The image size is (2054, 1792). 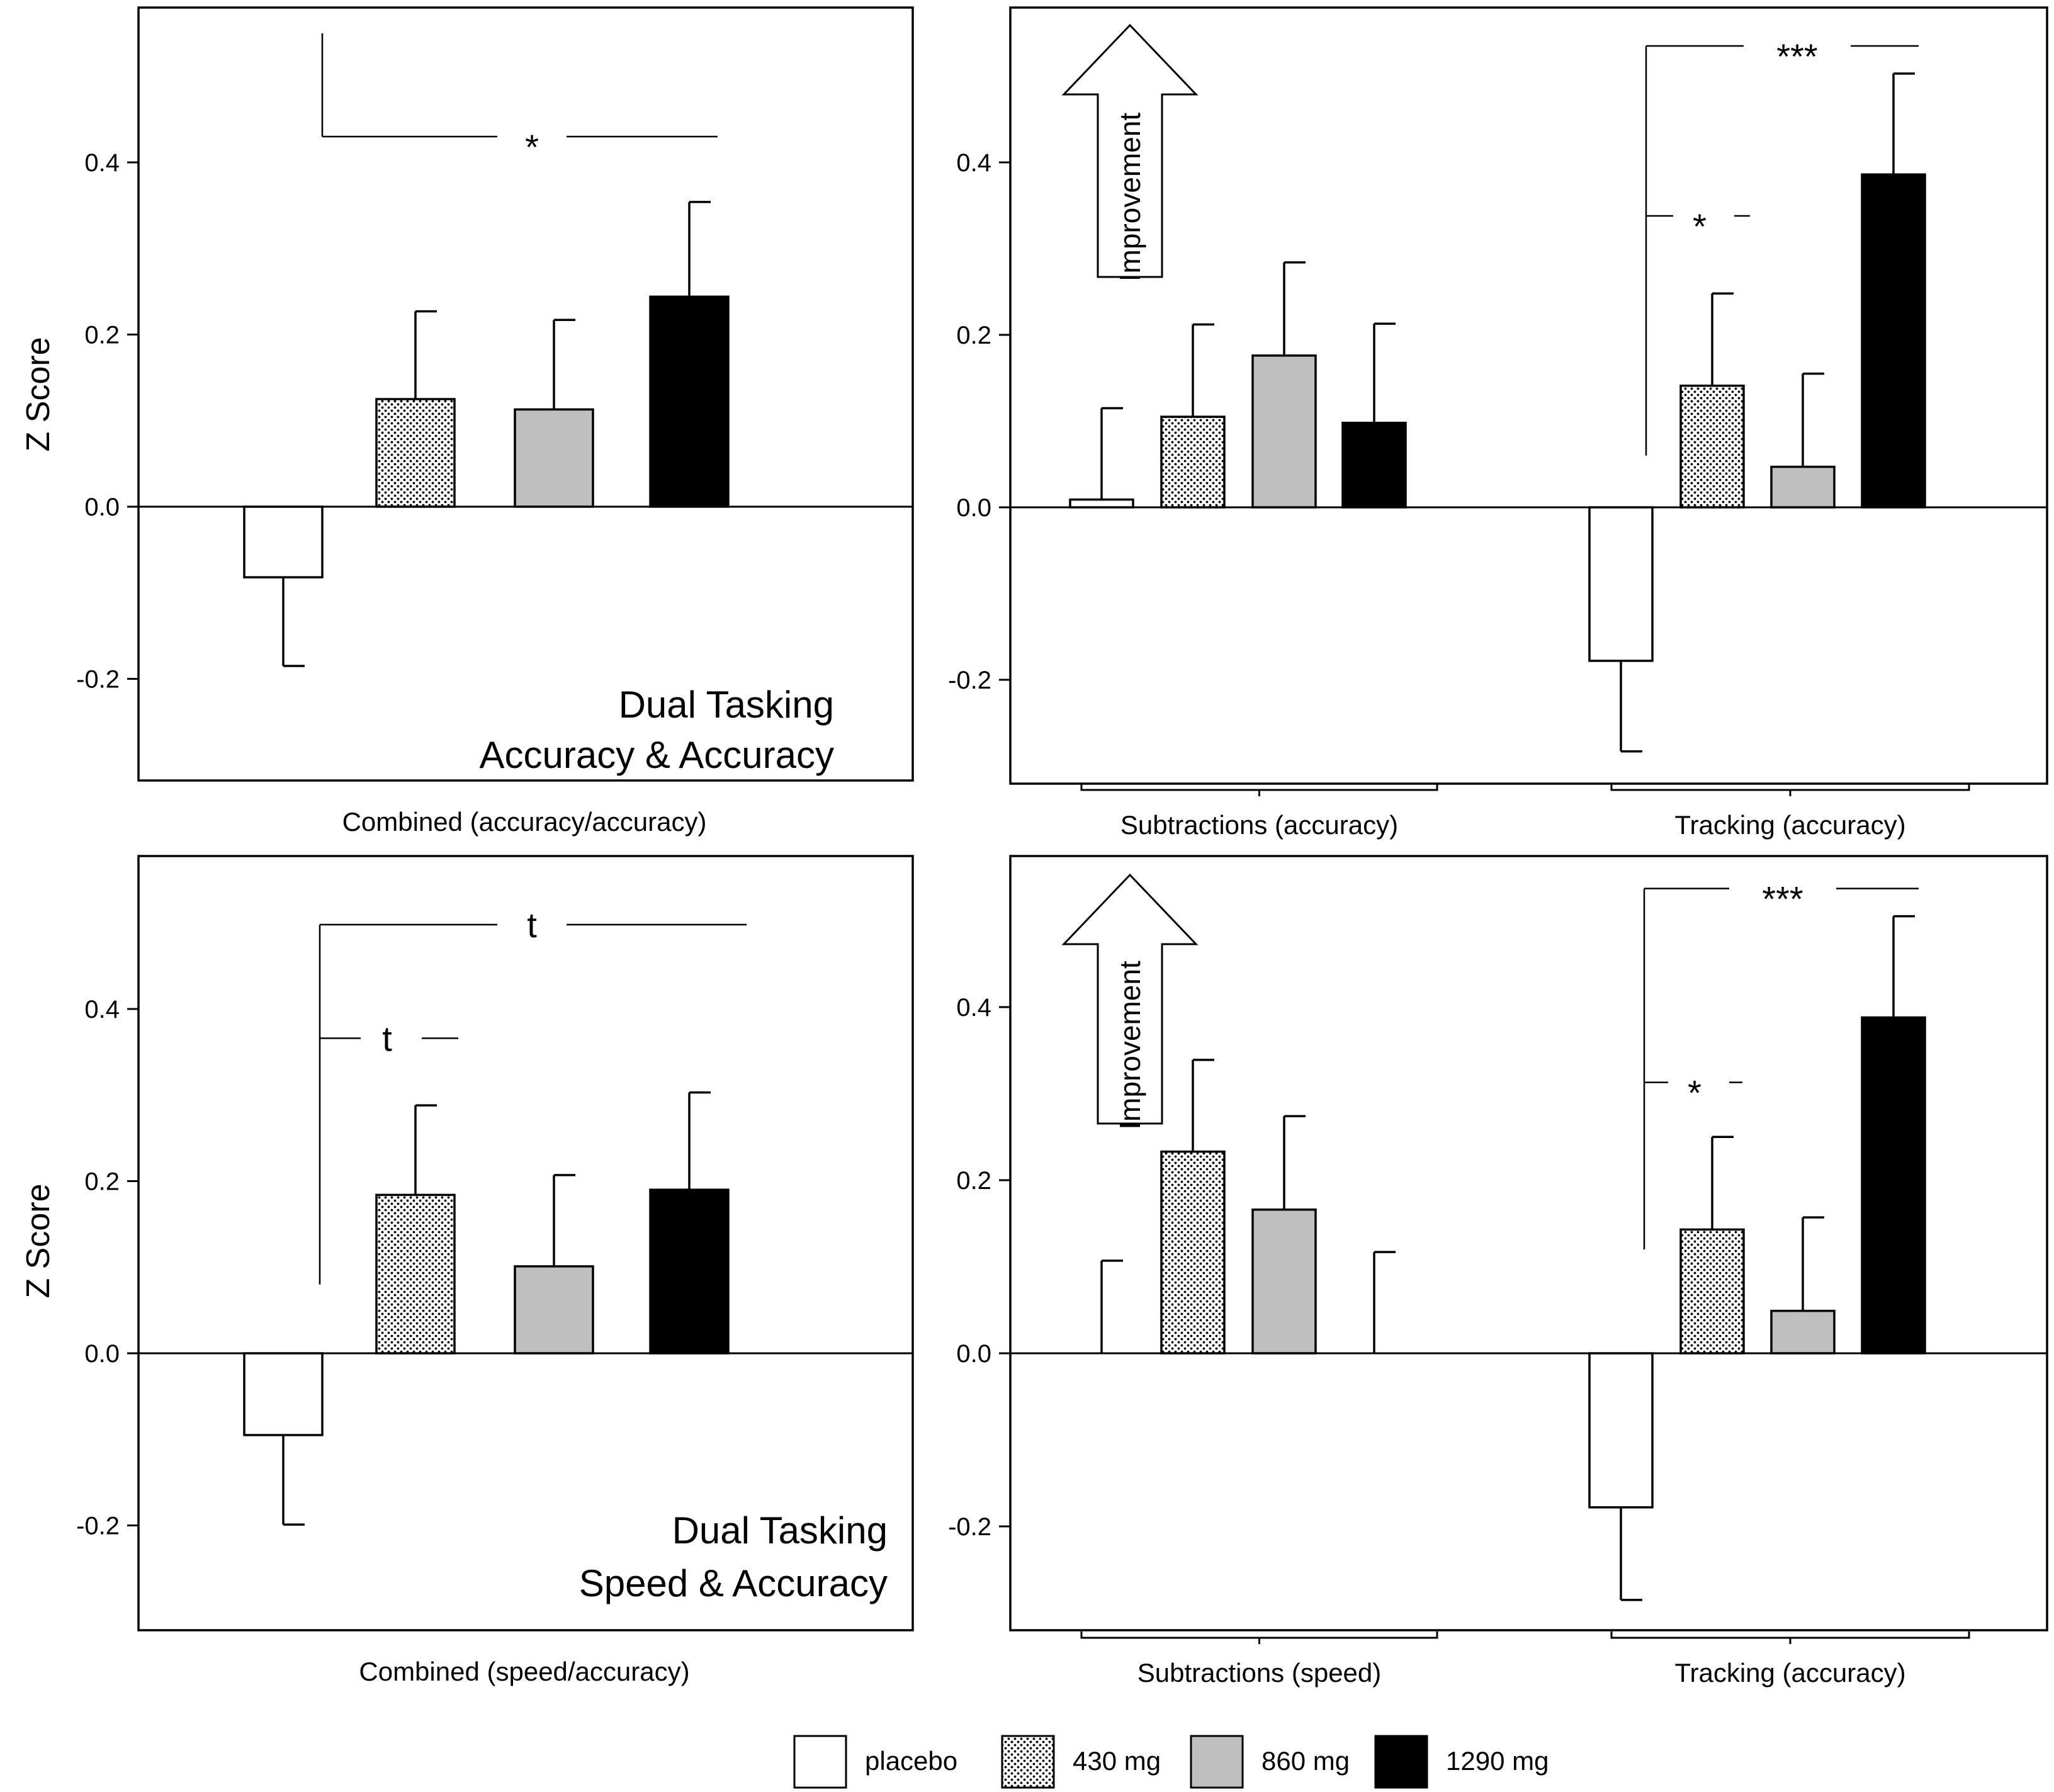 What do you see at coordinates (1259, 825) in the screenshot?
I see `x-group-label: Subtractions (accuracy)` at bounding box center [1259, 825].